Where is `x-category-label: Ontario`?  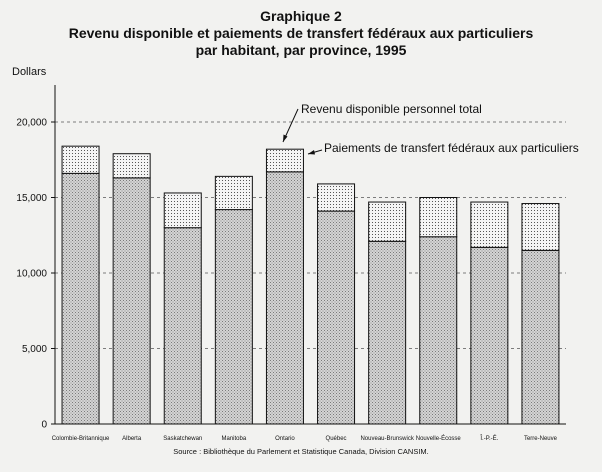 x-category-label: Ontario is located at coordinates (285, 439).